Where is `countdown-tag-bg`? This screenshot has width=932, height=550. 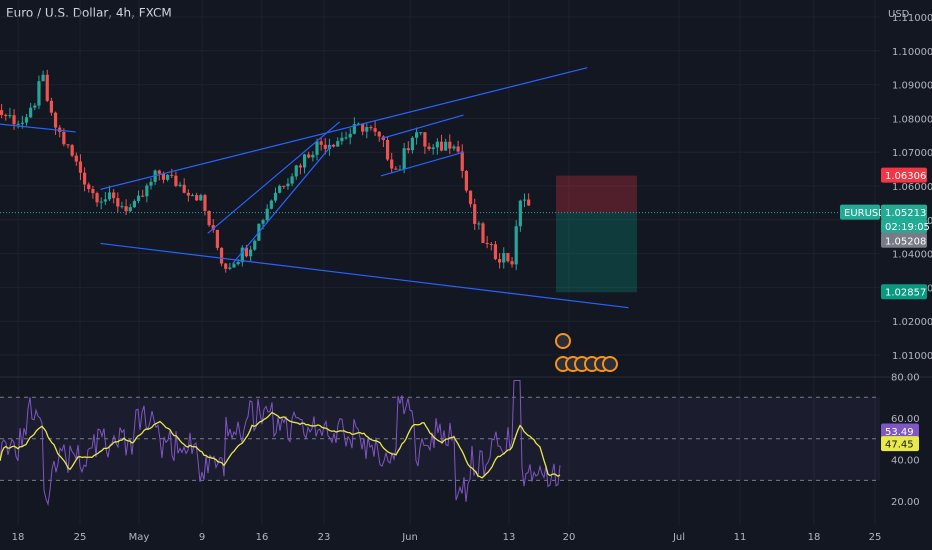
countdown-tag-bg is located at coordinates (904, 226).